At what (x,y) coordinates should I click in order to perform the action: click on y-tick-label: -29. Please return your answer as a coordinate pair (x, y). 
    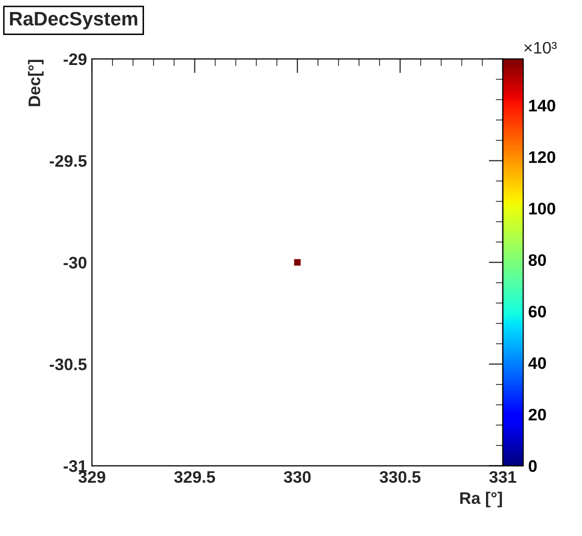
    Looking at the image, I should click on (75, 59).